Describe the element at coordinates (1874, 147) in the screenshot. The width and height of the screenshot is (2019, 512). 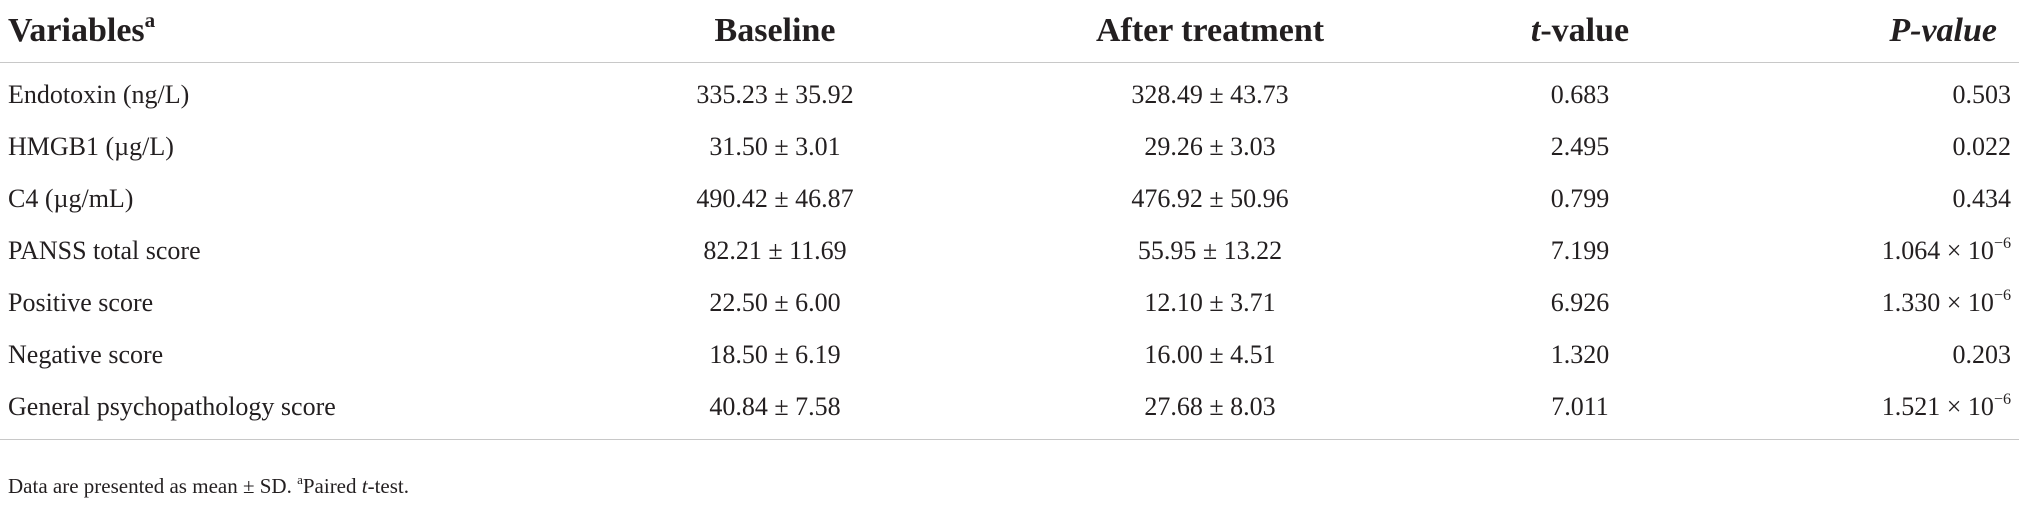
I see `cell-p-value: 0.022` at that location.